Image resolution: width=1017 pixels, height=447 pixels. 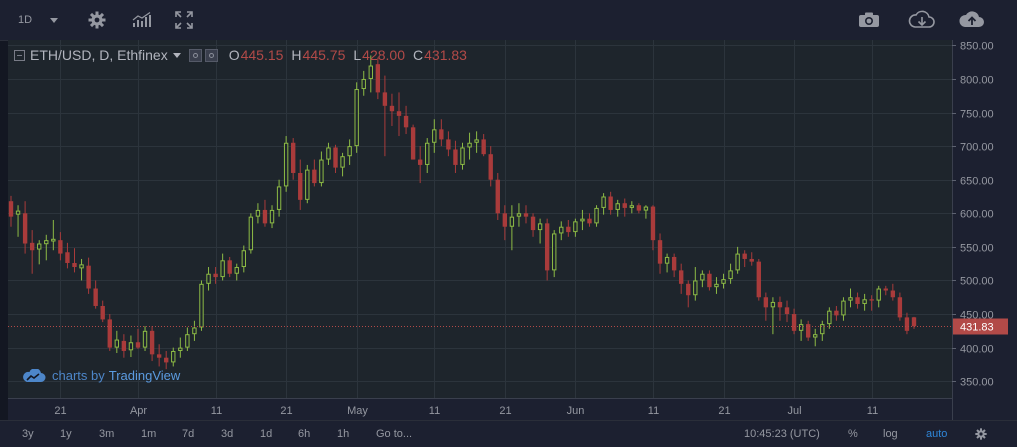 What do you see at coordinates (19, 55) in the screenshot?
I see `collapse-legend-icon` at bounding box center [19, 55].